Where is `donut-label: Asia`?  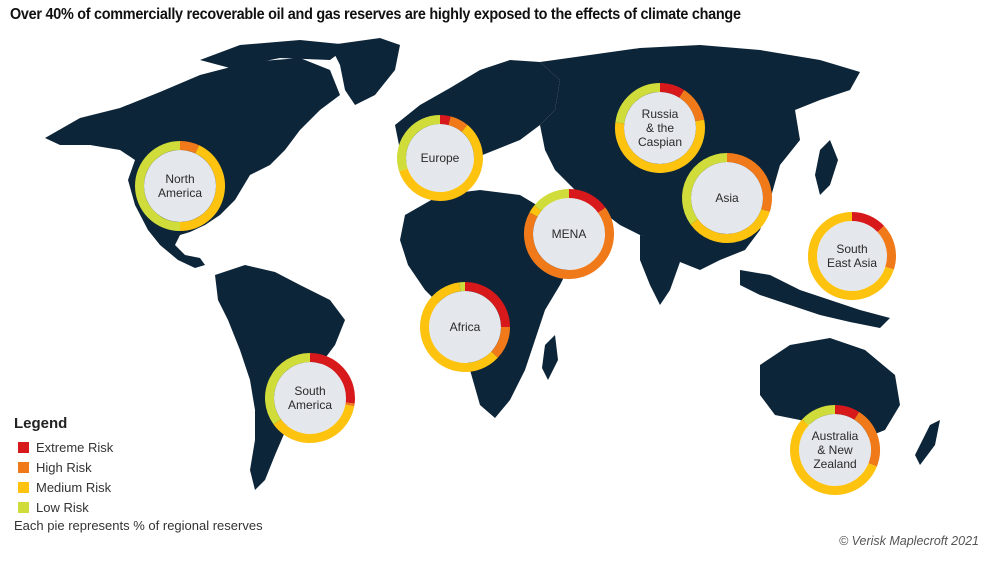
donut-label: Asia is located at coordinates (727, 198).